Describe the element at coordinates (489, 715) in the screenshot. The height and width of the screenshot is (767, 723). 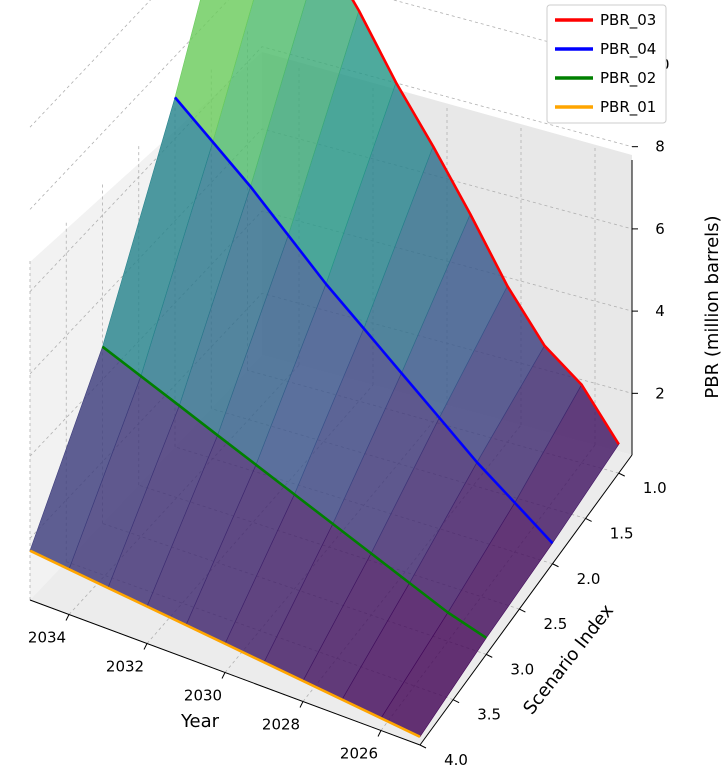
I see `y-tick-label: 3.5` at that location.